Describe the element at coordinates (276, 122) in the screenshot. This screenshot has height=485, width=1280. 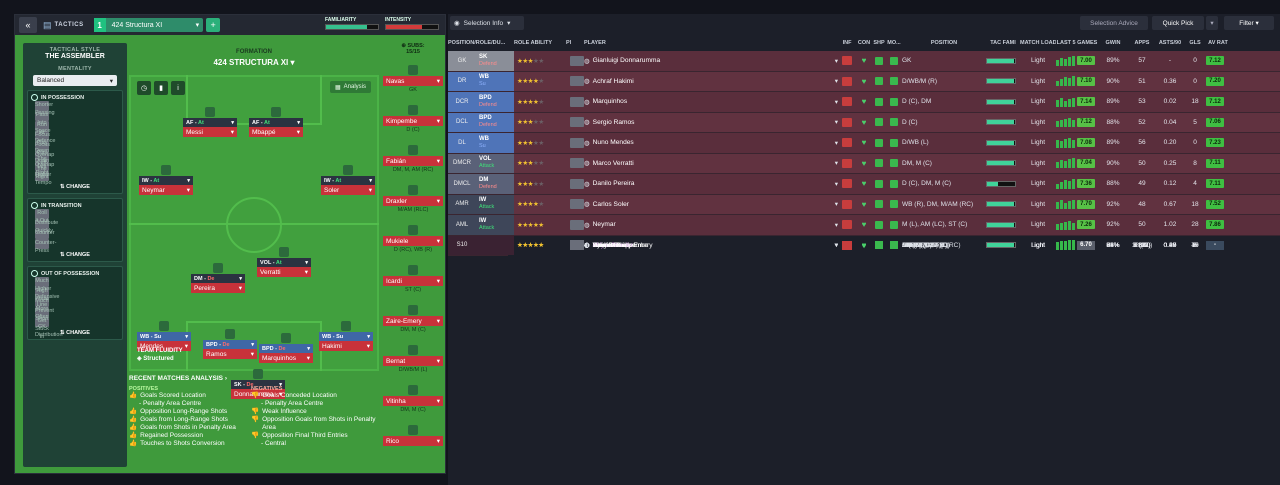
I see `pitch-player-slot: AF - At ▾ Mbappé ▾` at that location.